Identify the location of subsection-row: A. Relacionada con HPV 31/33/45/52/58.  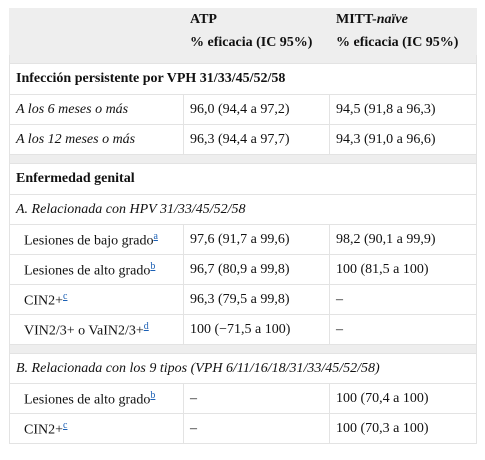
(243, 209).